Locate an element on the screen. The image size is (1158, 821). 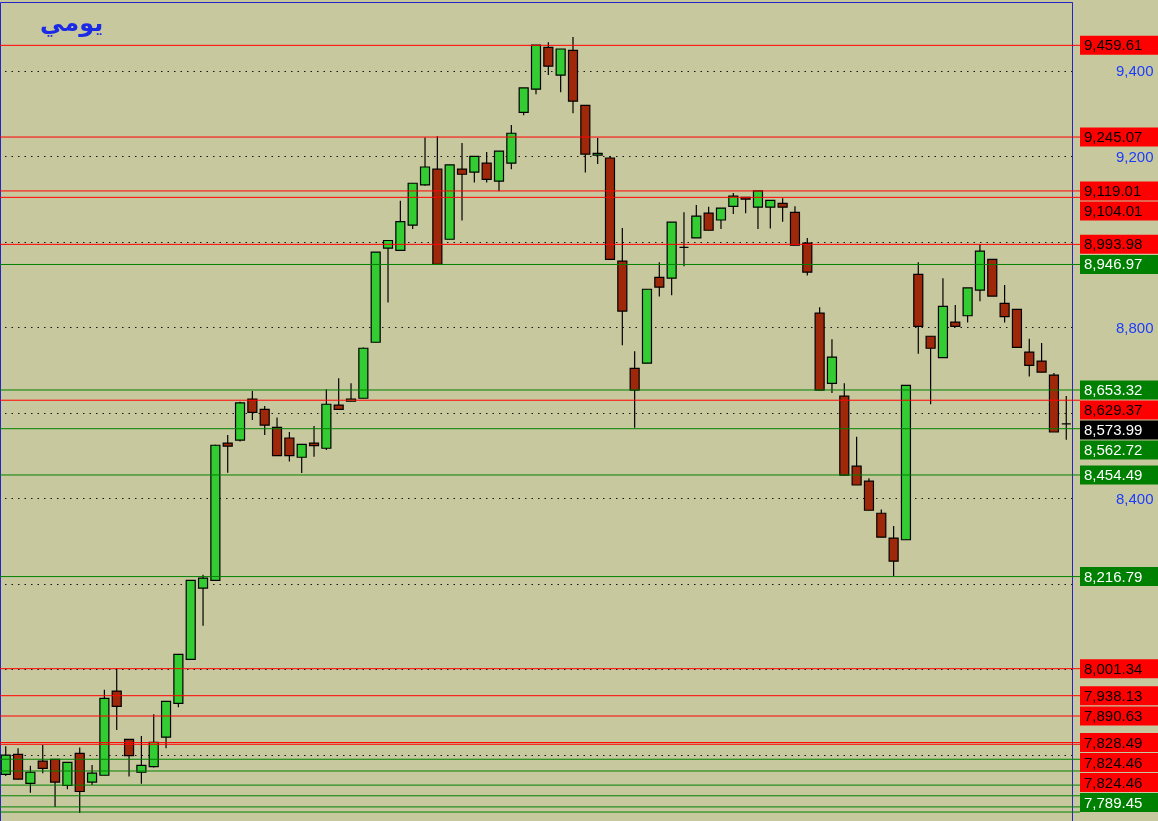
ref-line-label: 9,104.01 is located at coordinates (1113, 210).